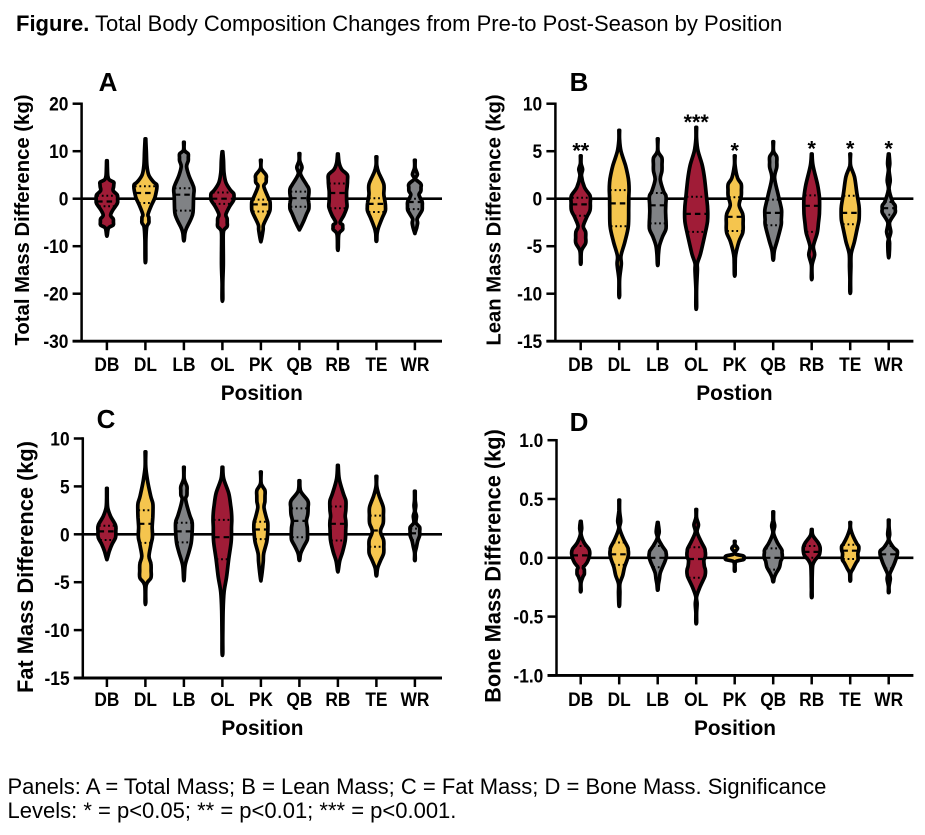  I want to click on svg-text: 0.0, so click(531, 558).